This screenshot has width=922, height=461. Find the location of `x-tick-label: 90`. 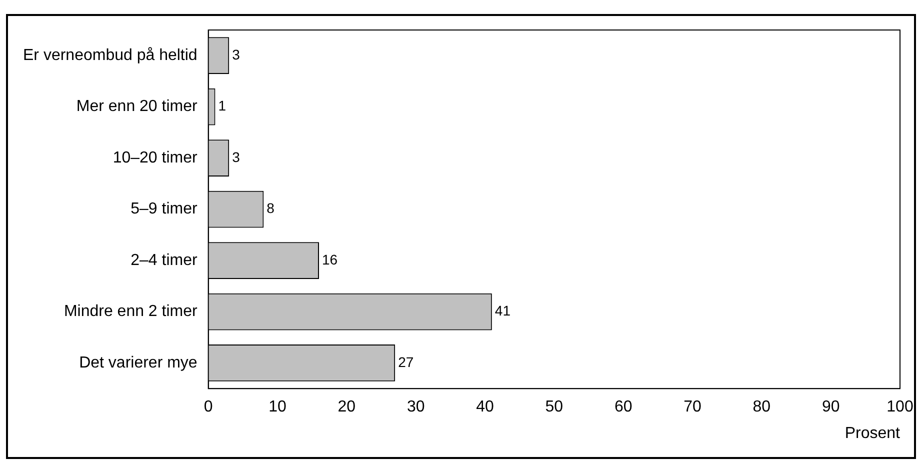

x-tick-label: 90 is located at coordinates (831, 407).